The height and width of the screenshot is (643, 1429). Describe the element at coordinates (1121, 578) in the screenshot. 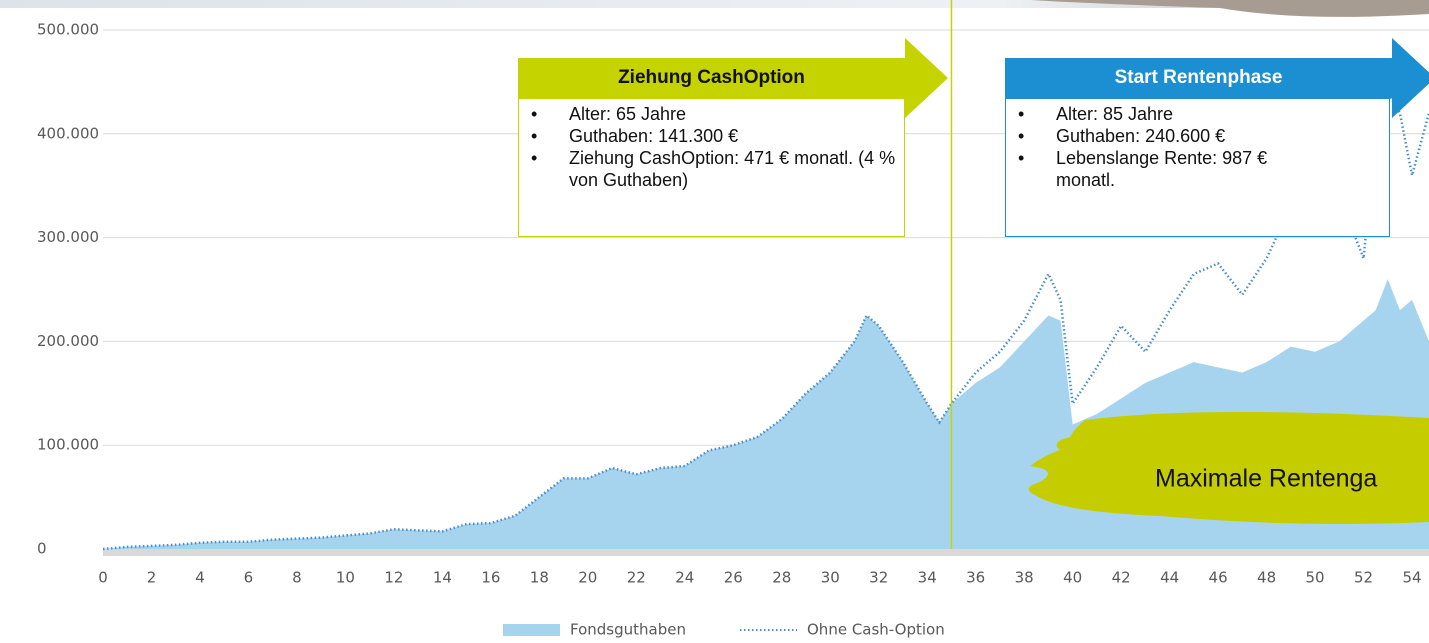

I see `x-tick-label: 42` at that location.